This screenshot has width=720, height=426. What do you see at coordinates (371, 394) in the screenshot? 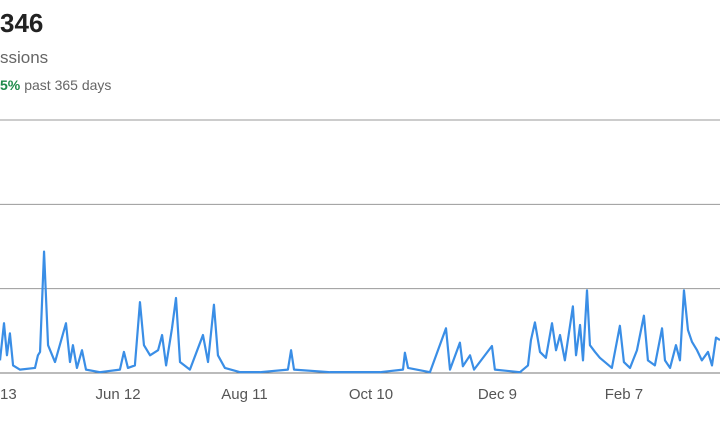
I see `x-tick-label: Oct 10` at bounding box center [371, 394].